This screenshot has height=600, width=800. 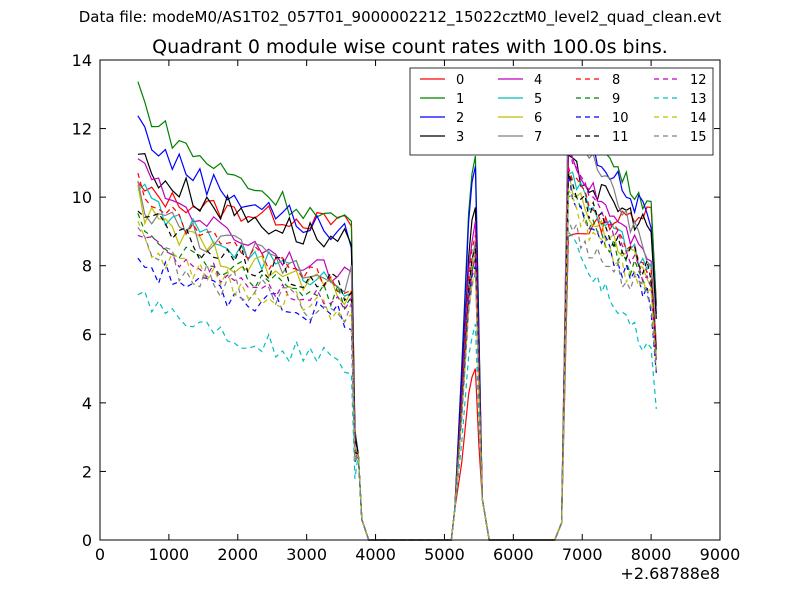 I want to click on legend-label-8: 8, so click(x=616, y=80).